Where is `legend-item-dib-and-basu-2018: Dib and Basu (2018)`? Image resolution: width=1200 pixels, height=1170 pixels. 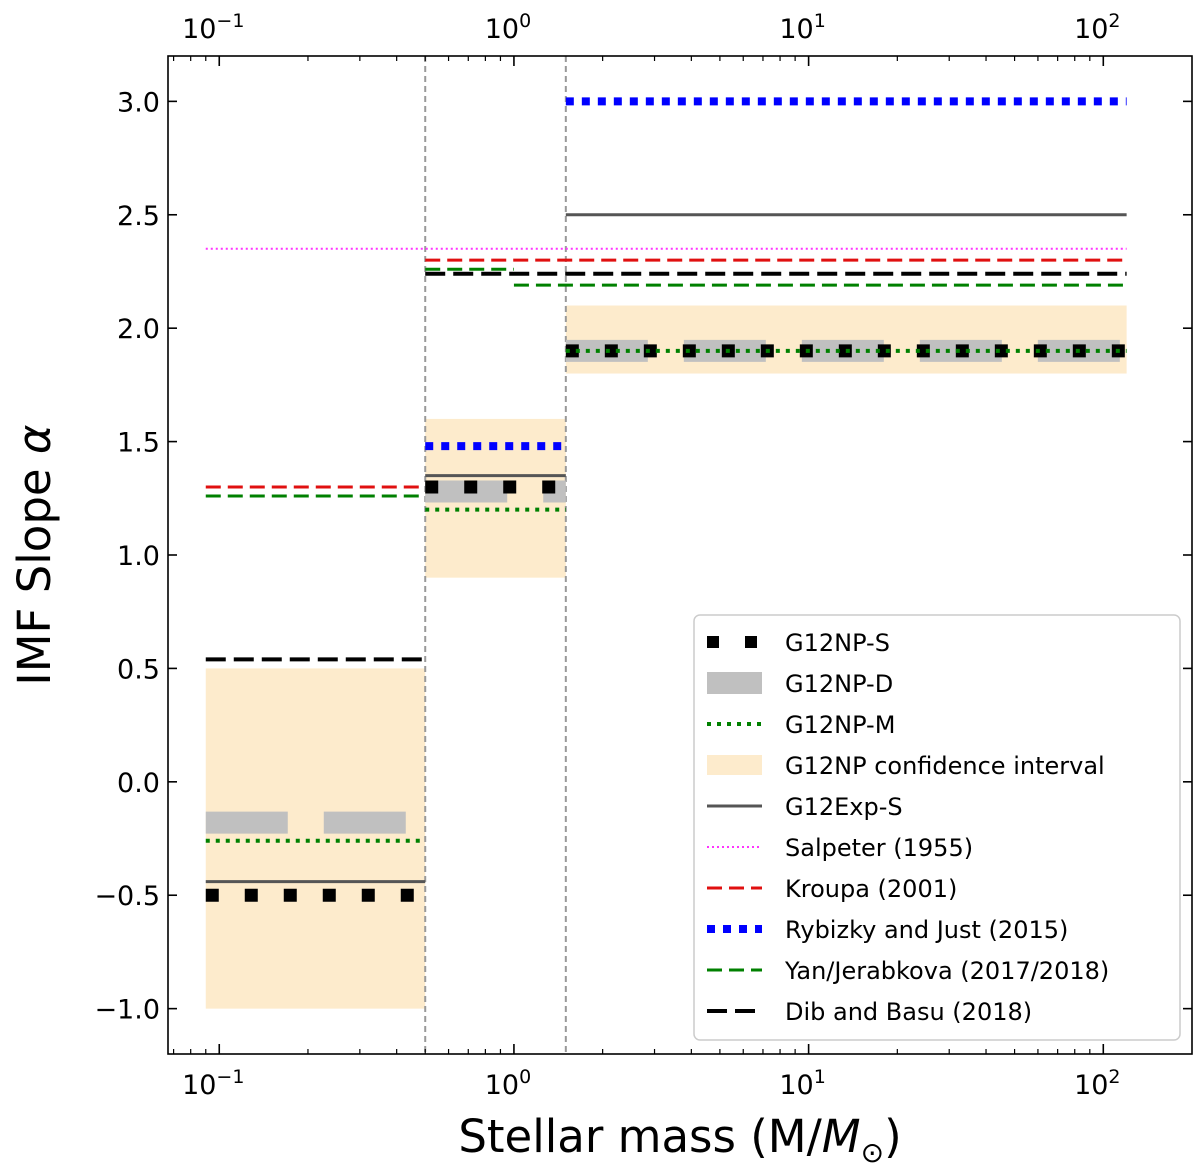
legend-item-dib-and-basu-2018: Dib and Basu (2018) is located at coordinates (869, 1012).